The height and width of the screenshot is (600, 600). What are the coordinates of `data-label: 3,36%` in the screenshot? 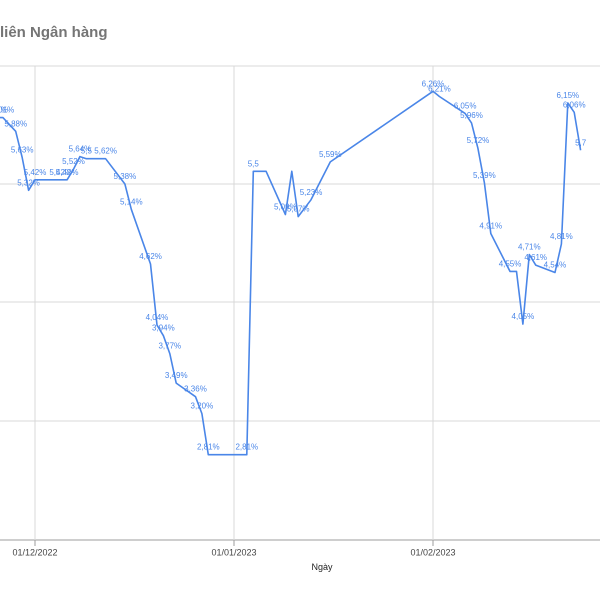 It's located at (195, 389).